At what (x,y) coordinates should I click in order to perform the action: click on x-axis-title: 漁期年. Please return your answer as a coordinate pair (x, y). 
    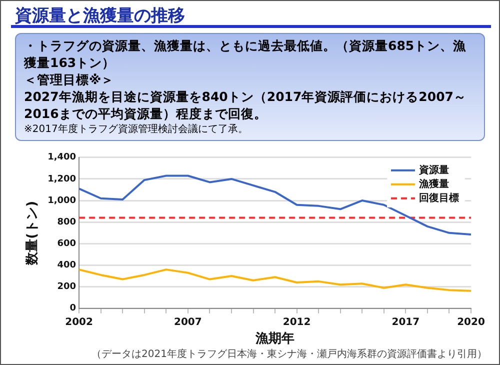
    Looking at the image, I should click on (274, 339).